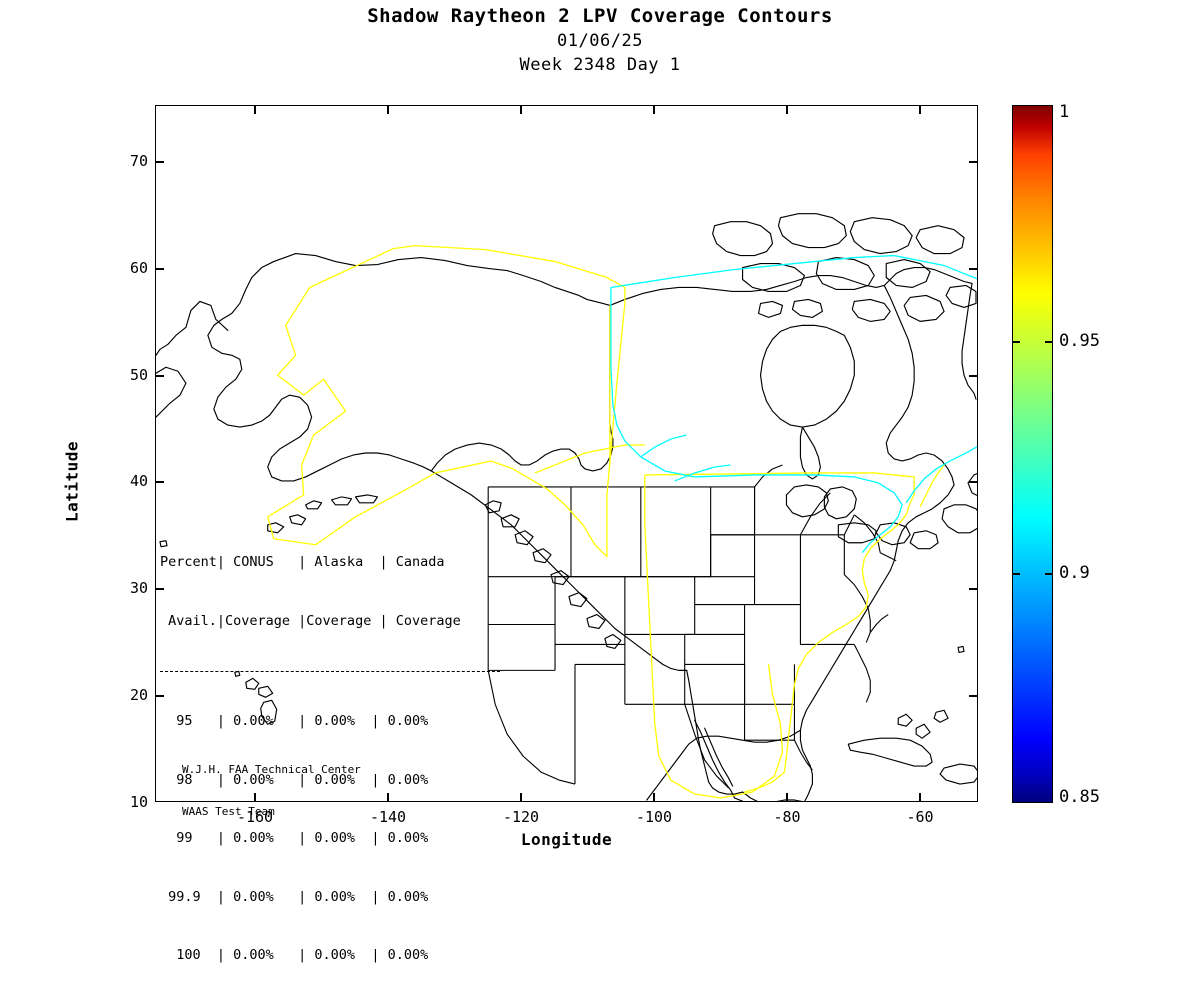  What do you see at coordinates (521, 817) in the screenshot?
I see `xtick-label-120: -120` at bounding box center [521, 817].